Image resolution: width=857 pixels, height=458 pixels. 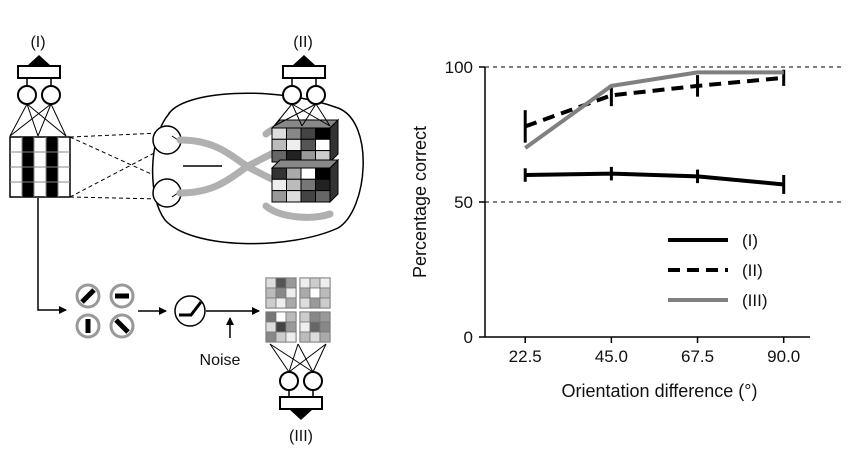 What do you see at coordinates (468, 337) in the screenshot?
I see `y-tick-label-0: 0` at bounding box center [468, 337].